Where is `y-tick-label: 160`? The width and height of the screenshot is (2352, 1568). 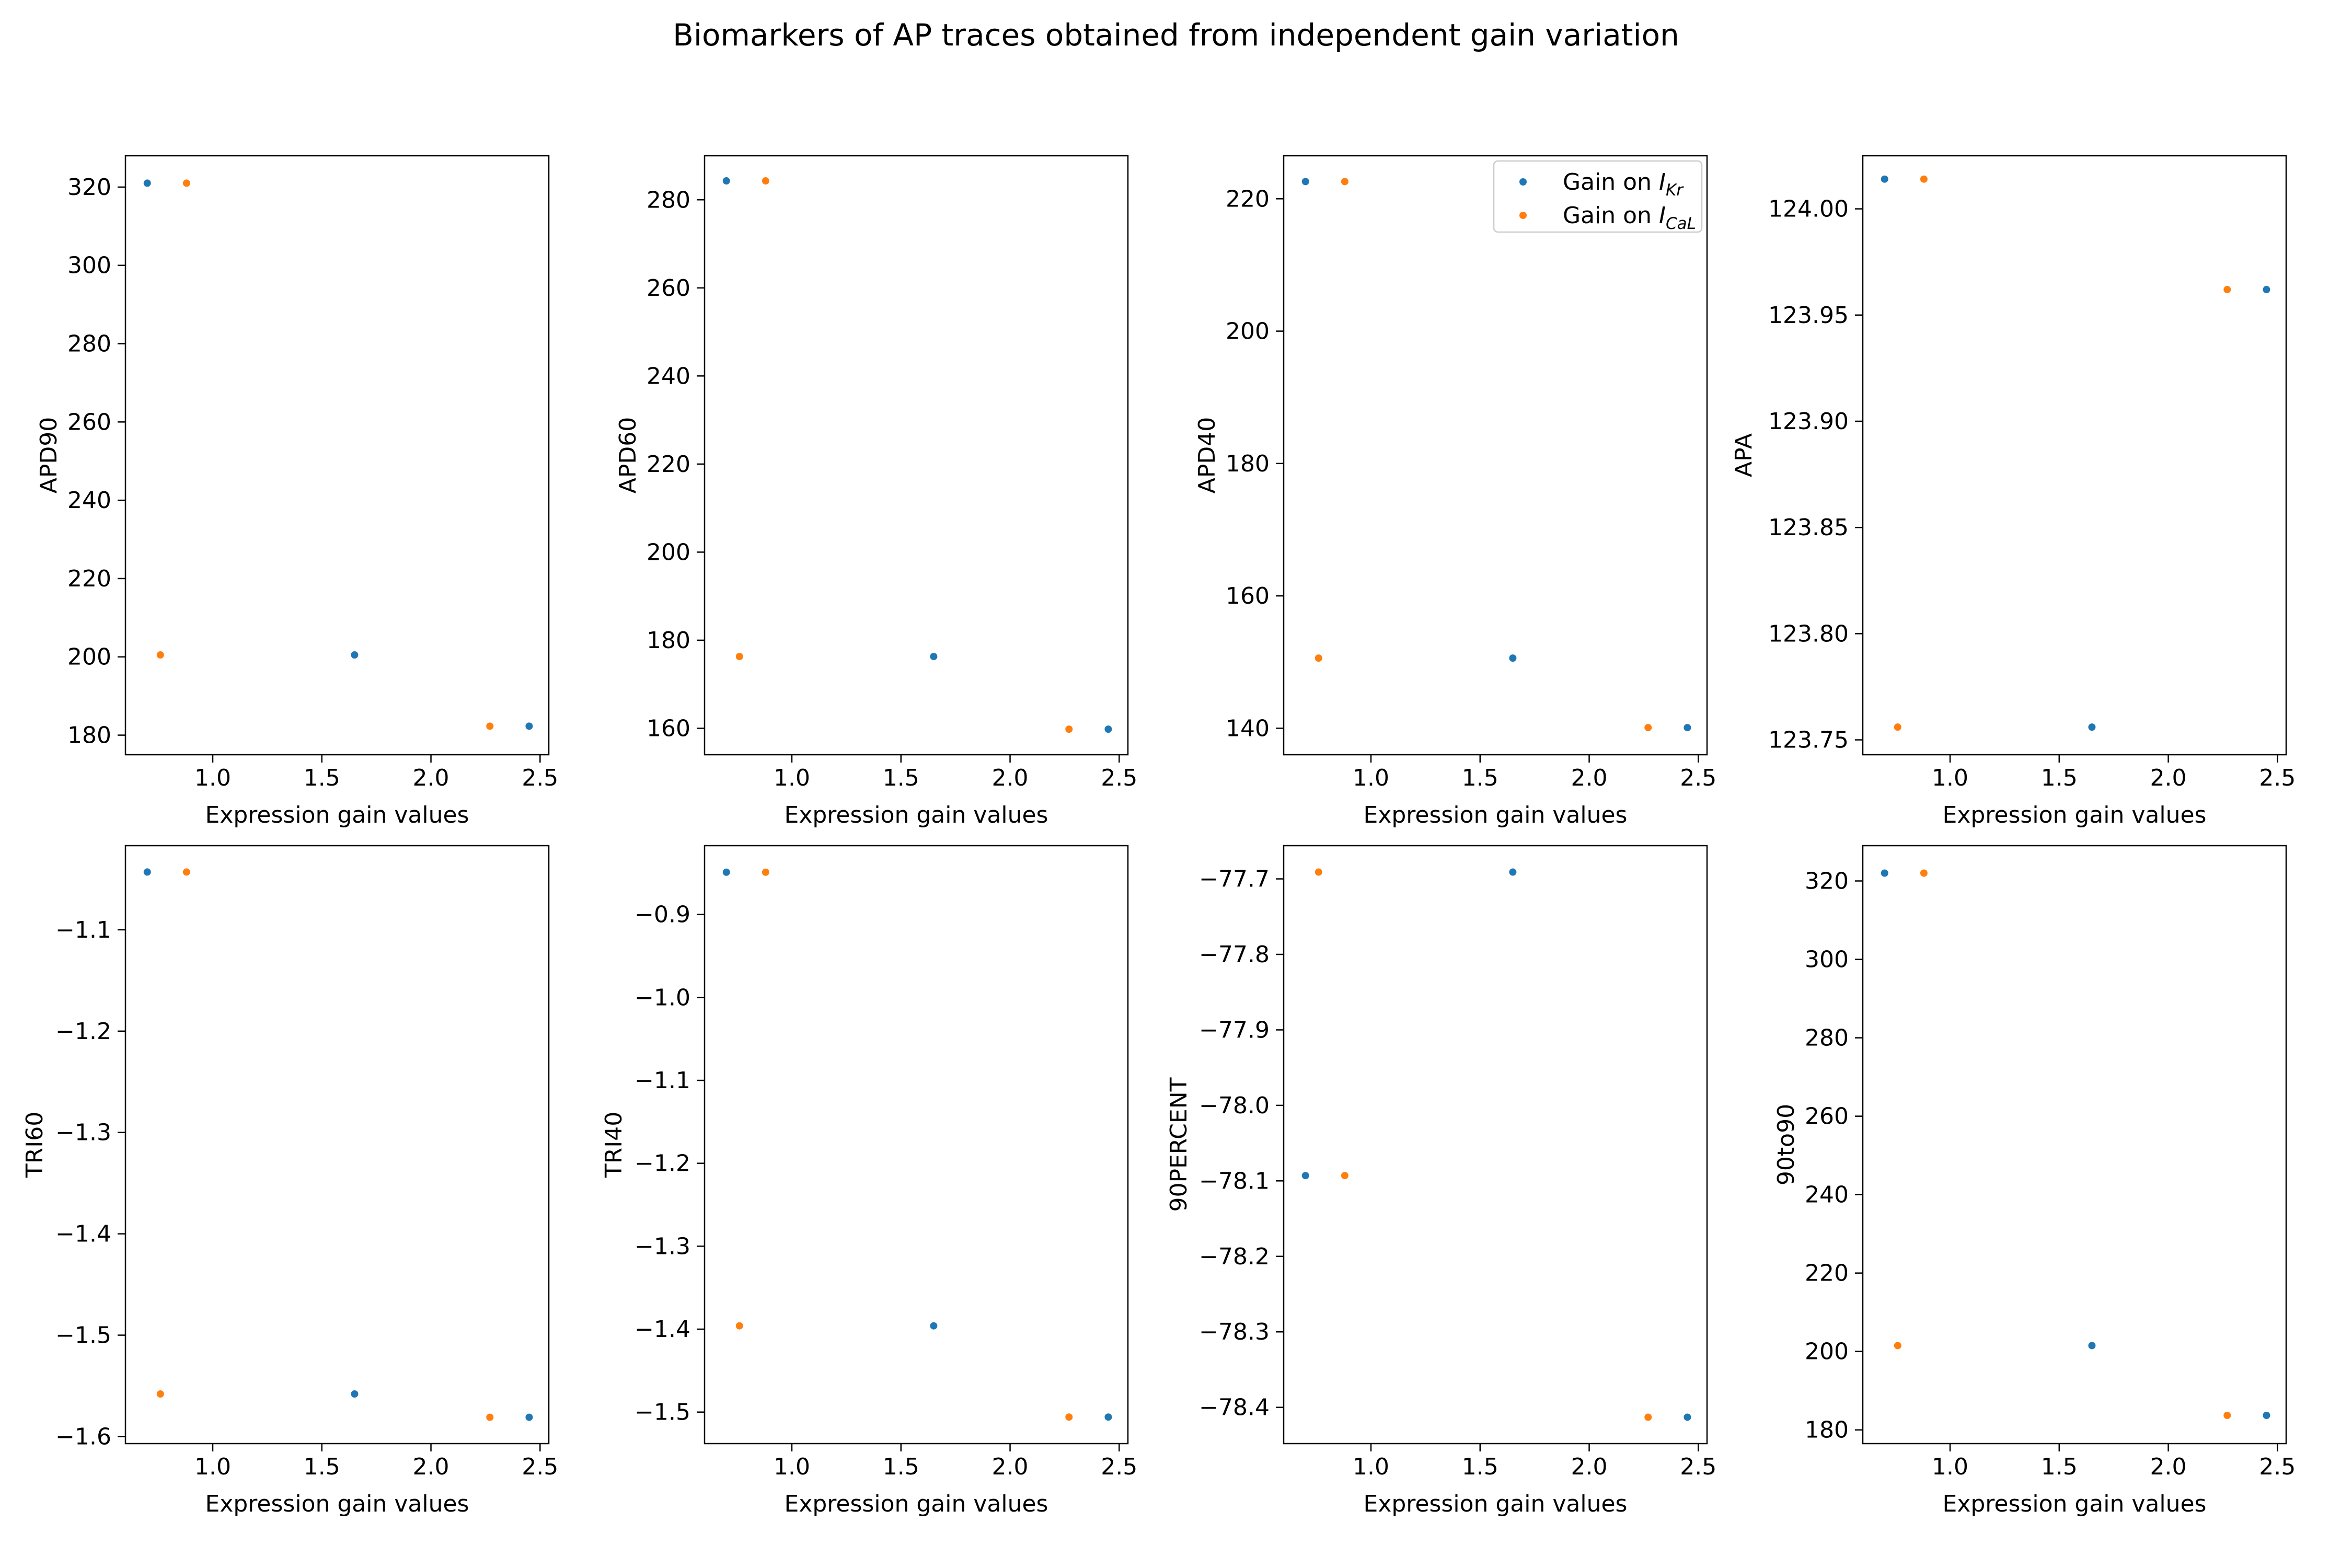
y-tick-label: 160 is located at coordinates (1248, 596).